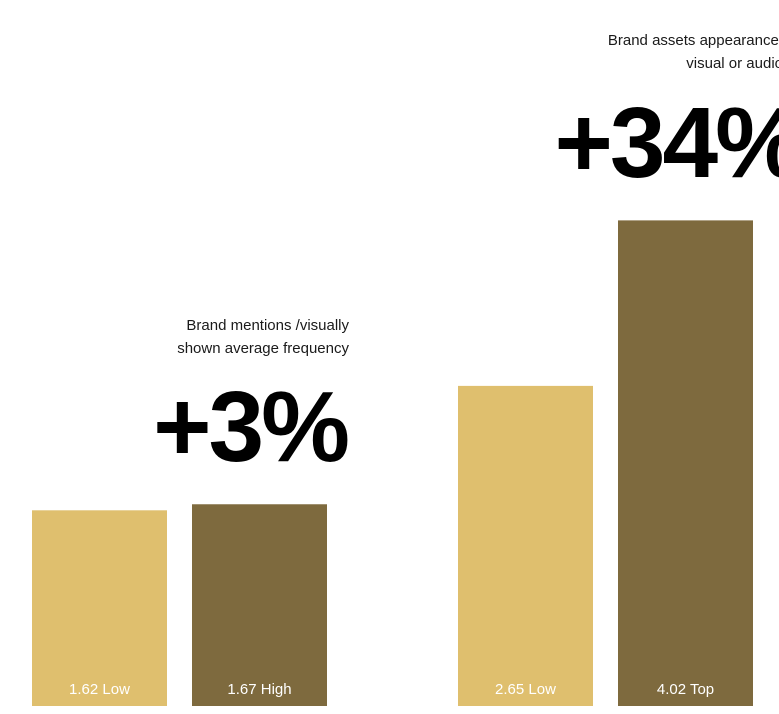 The height and width of the screenshot is (714, 779). Describe the element at coordinates (685, 463) in the screenshot. I see `bar-2-top` at that location.